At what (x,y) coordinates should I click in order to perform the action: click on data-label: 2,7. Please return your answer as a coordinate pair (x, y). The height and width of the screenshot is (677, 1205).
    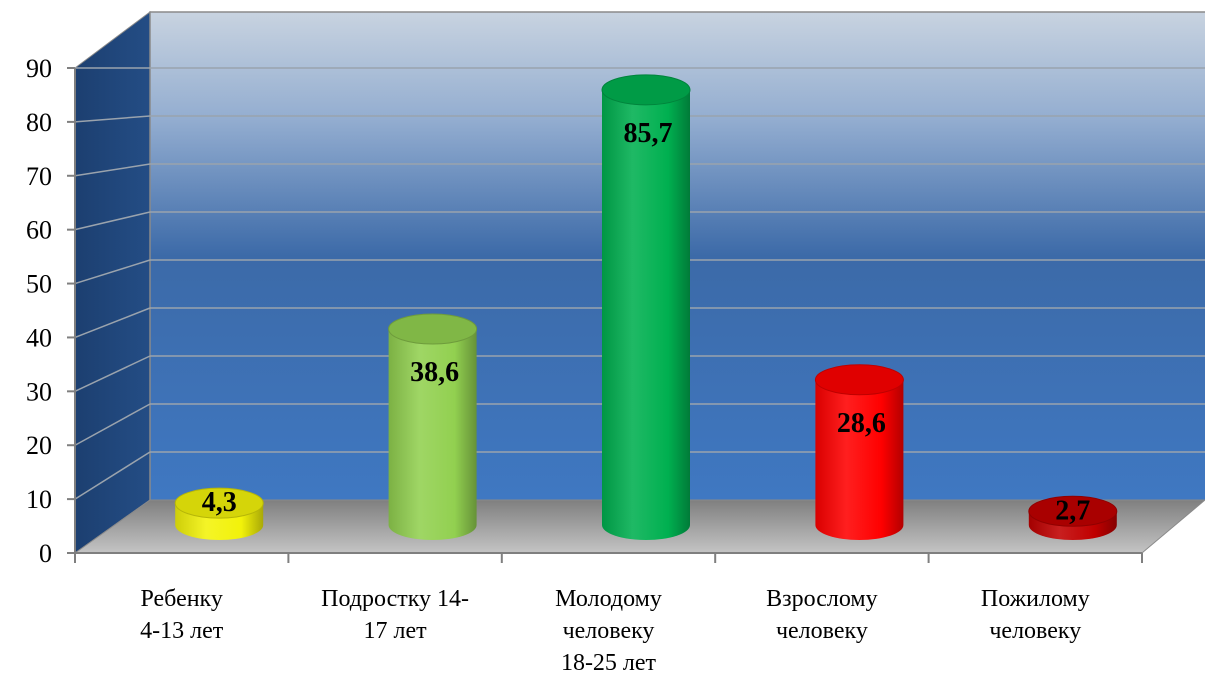
    Looking at the image, I should click on (1072, 510).